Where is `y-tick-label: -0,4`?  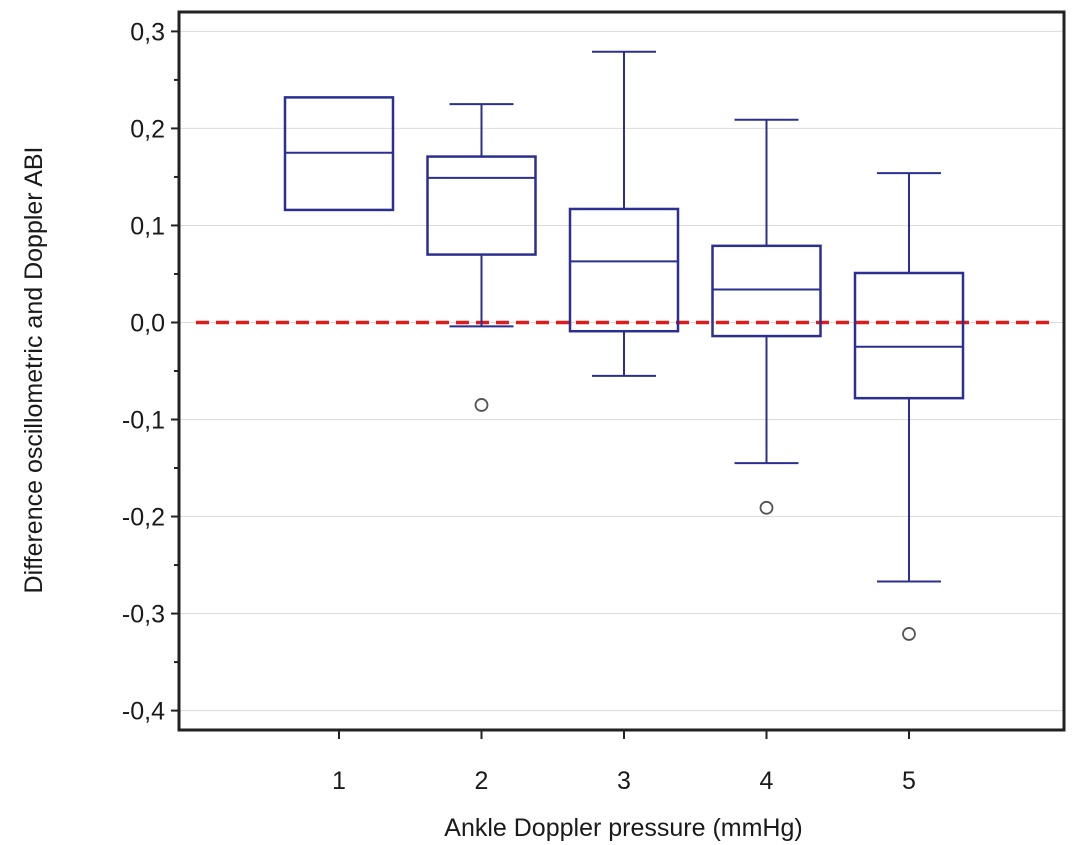 y-tick-label: -0,4 is located at coordinates (143, 712).